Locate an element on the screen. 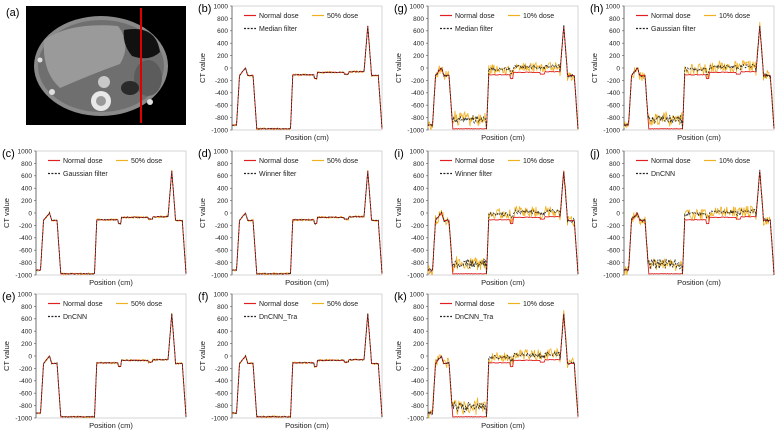  y-tick-label-c: -400 is located at coordinates (25, 238).